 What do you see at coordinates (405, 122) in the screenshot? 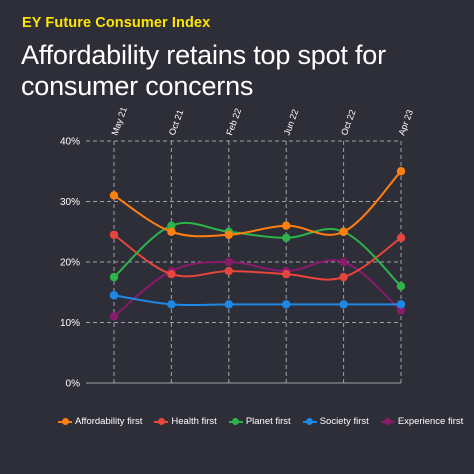
I see `x-tick-label: Apr 23` at bounding box center [405, 122].